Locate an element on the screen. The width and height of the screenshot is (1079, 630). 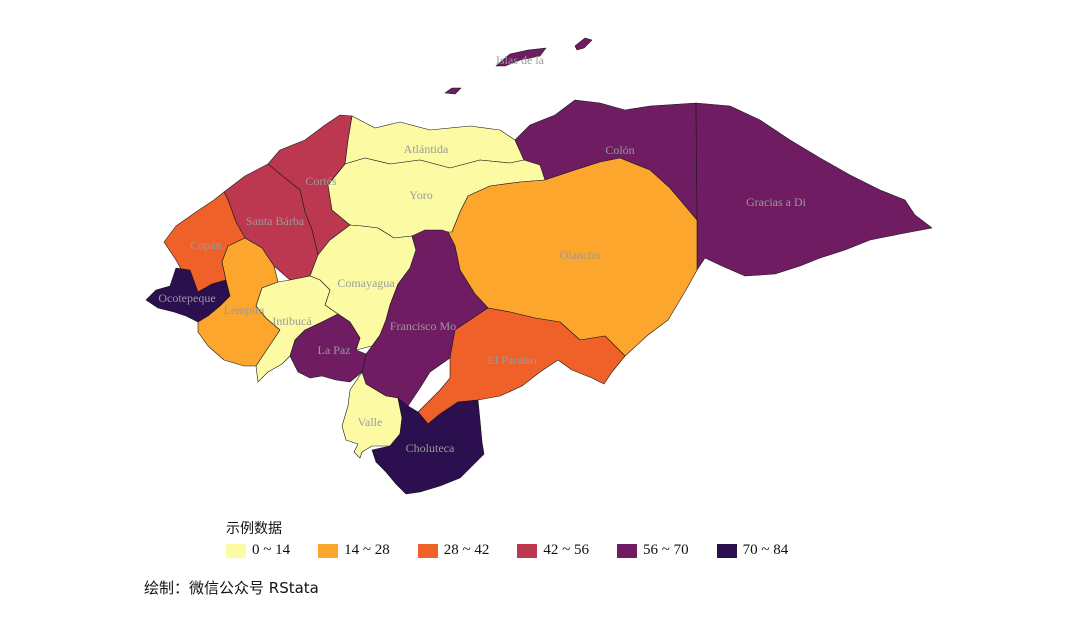
region-valle is located at coordinates (372, 415).